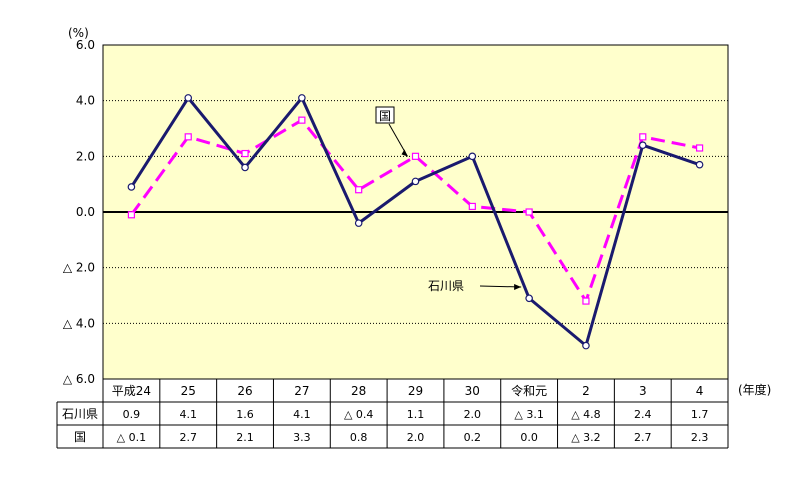 Image resolution: width=800 pixels, height=495 pixels. What do you see at coordinates (415, 391) in the screenshot?
I see `x-tick-label: 29` at bounding box center [415, 391].